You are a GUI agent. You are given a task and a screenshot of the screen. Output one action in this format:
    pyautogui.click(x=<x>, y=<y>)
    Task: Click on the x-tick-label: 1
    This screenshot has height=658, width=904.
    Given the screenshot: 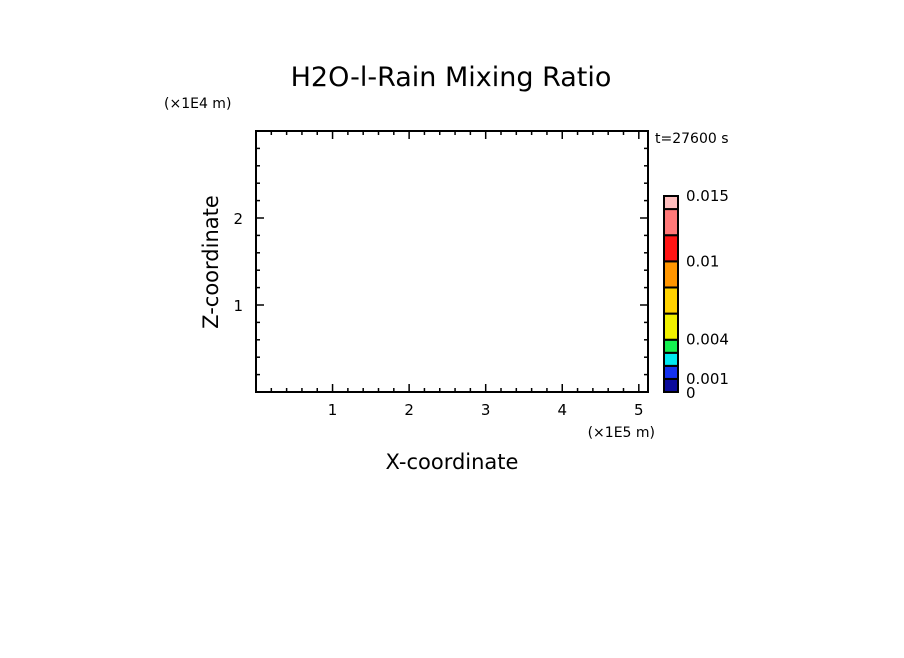 What is the action you would take?
    pyautogui.click(x=333, y=410)
    